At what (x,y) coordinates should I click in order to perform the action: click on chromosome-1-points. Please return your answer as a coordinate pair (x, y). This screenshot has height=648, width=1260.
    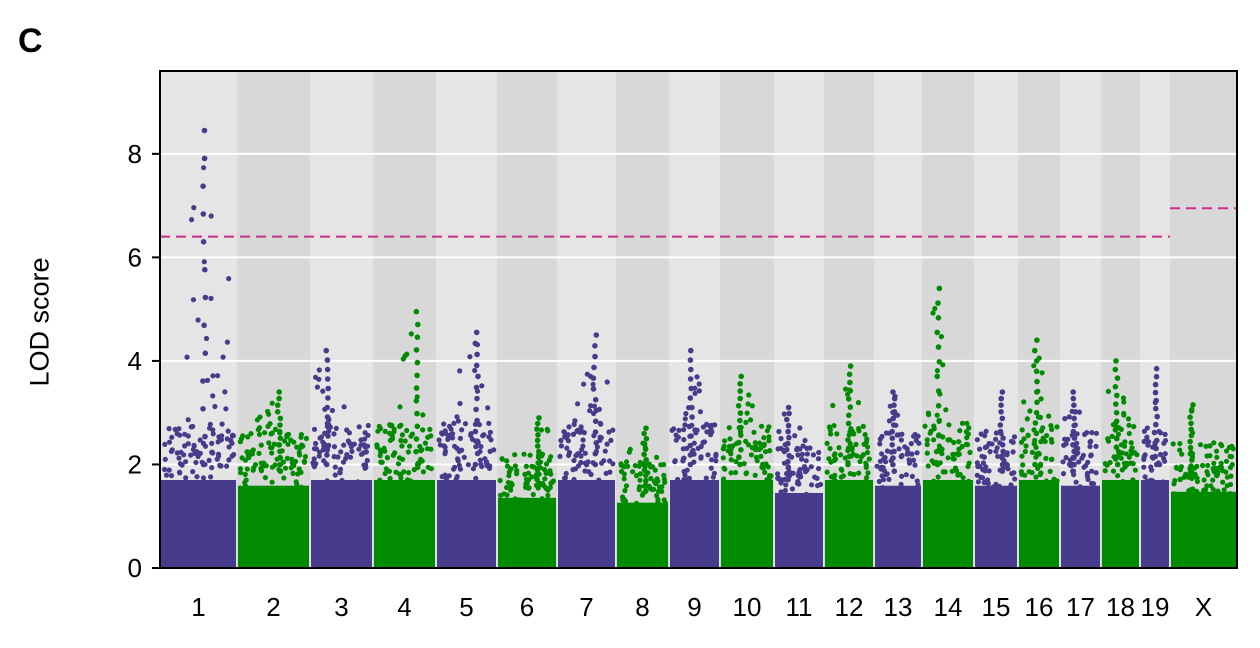
    Looking at the image, I should click on (199, 347).